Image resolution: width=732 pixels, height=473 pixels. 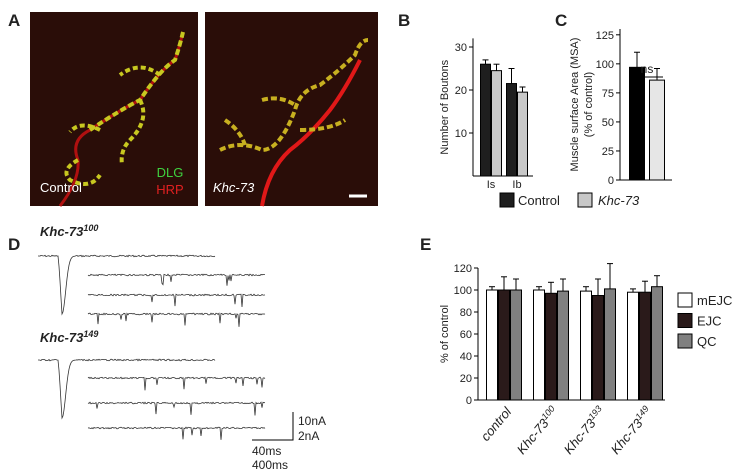 What do you see at coordinates (561, 20) in the screenshot?
I see `panel-label: C` at bounding box center [561, 20].